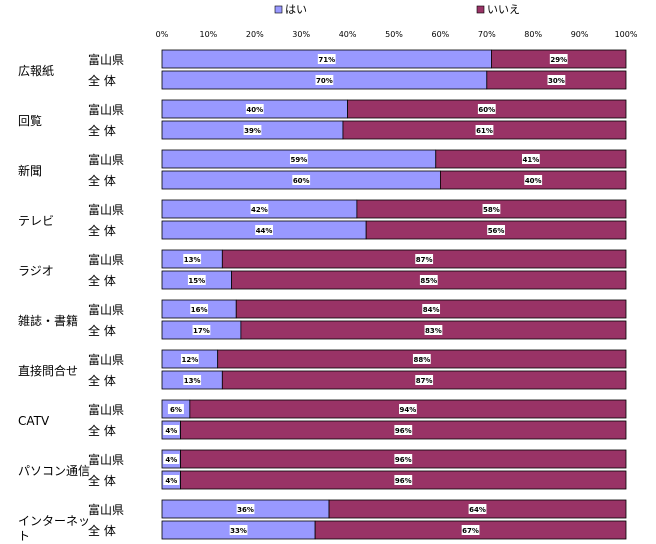 The width and height of the screenshot is (656, 544). I want to click on data-label: 29%, so click(558, 60).